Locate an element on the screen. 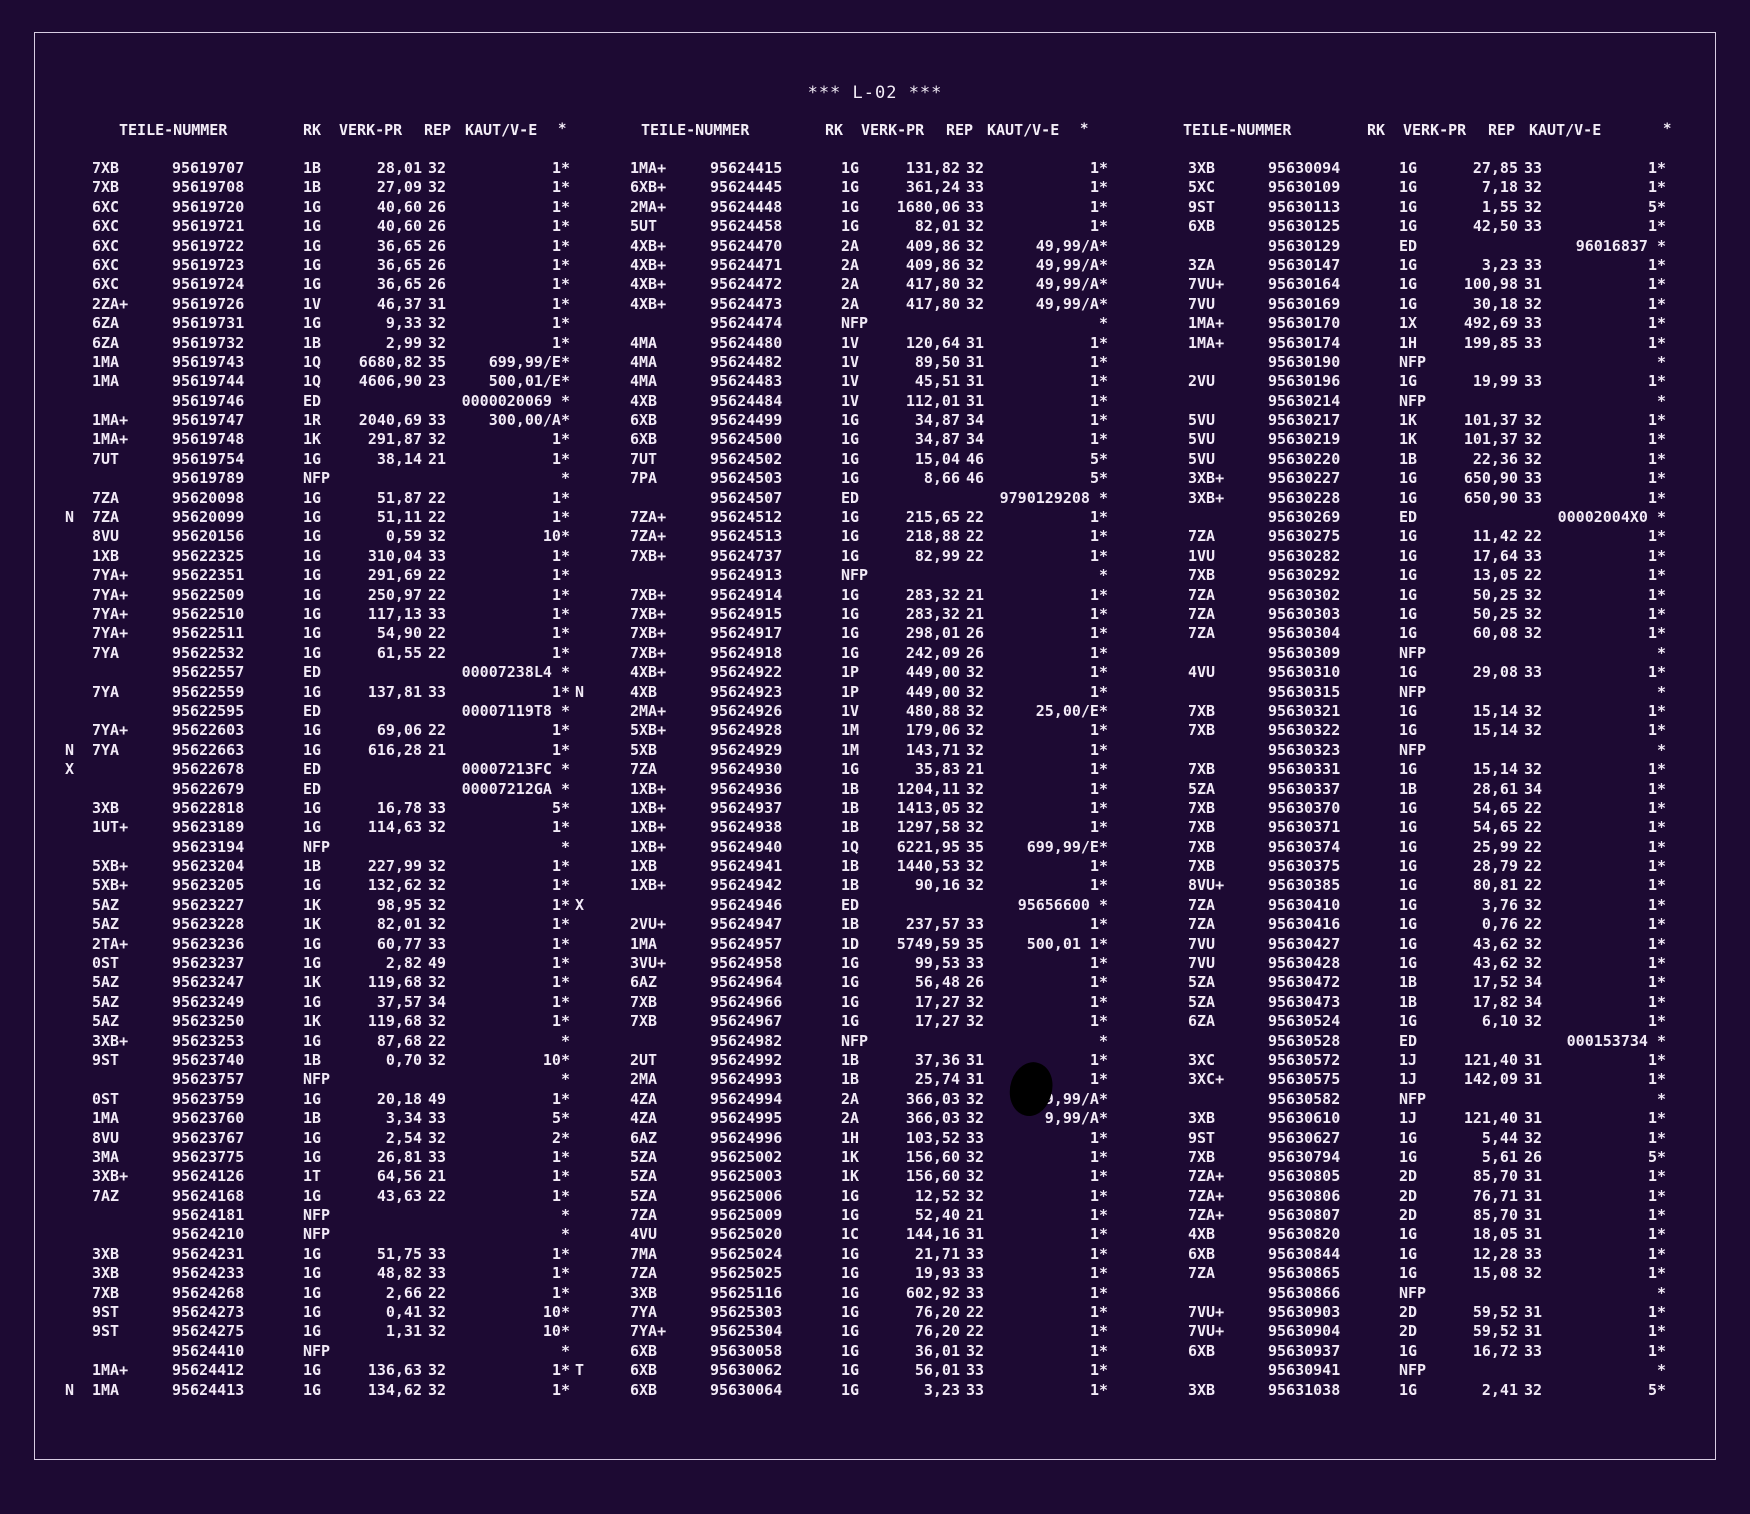  type-code: 7XB is located at coordinates (106, 187).